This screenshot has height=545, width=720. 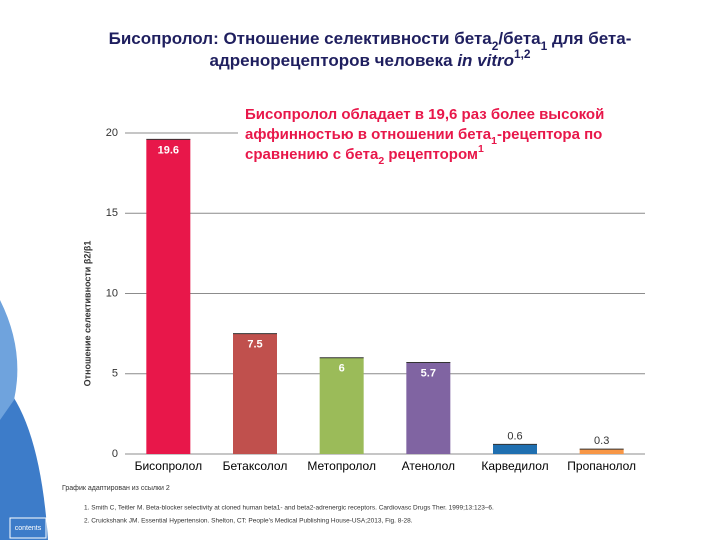 I want to click on y-tick-label: 5, so click(x=115, y=374).